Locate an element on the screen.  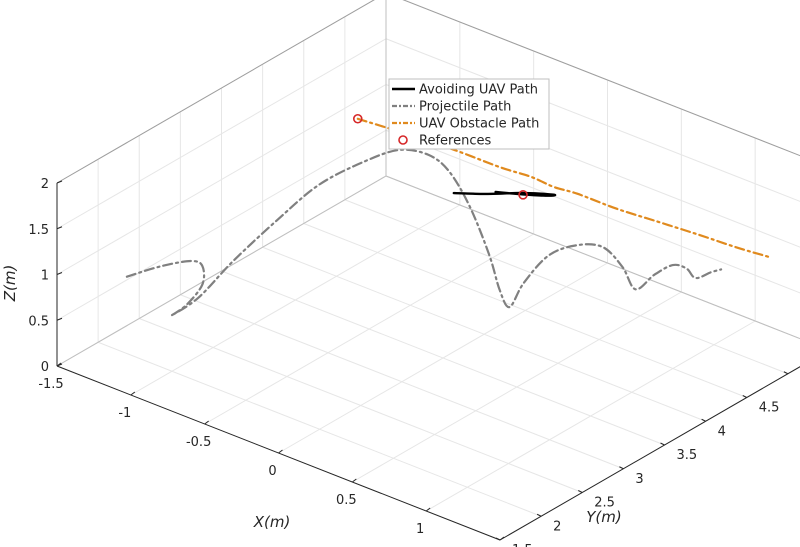
x-tick-label-2: -0.5 is located at coordinates (198, 442).